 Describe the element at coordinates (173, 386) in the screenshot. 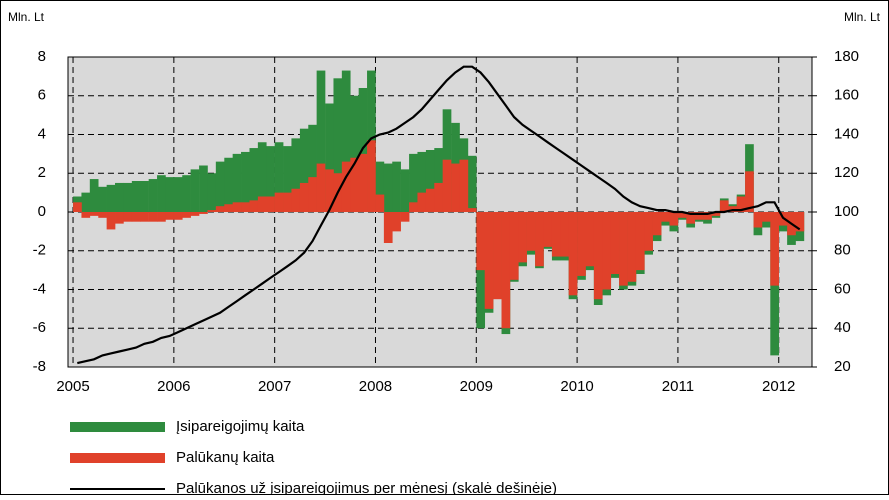

I see `x-tick-label: 2006` at that location.